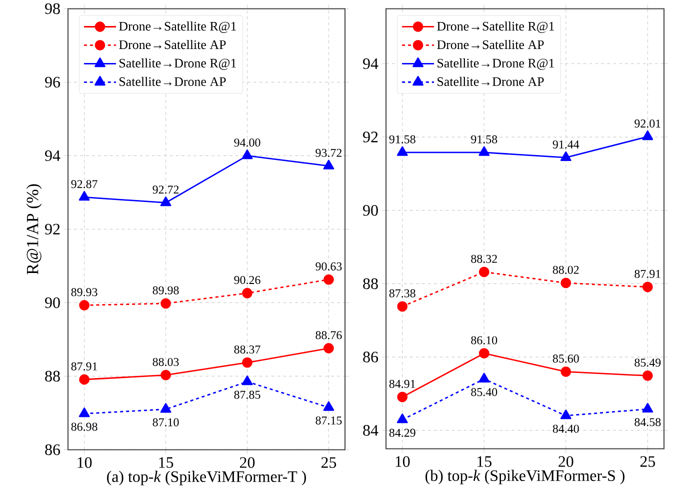 The width and height of the screenshot is (686, 503). What do you see at coordinates (329, 266) in the screenshot?
I see `data-label: 90.63` at bounding box center [329, 266].